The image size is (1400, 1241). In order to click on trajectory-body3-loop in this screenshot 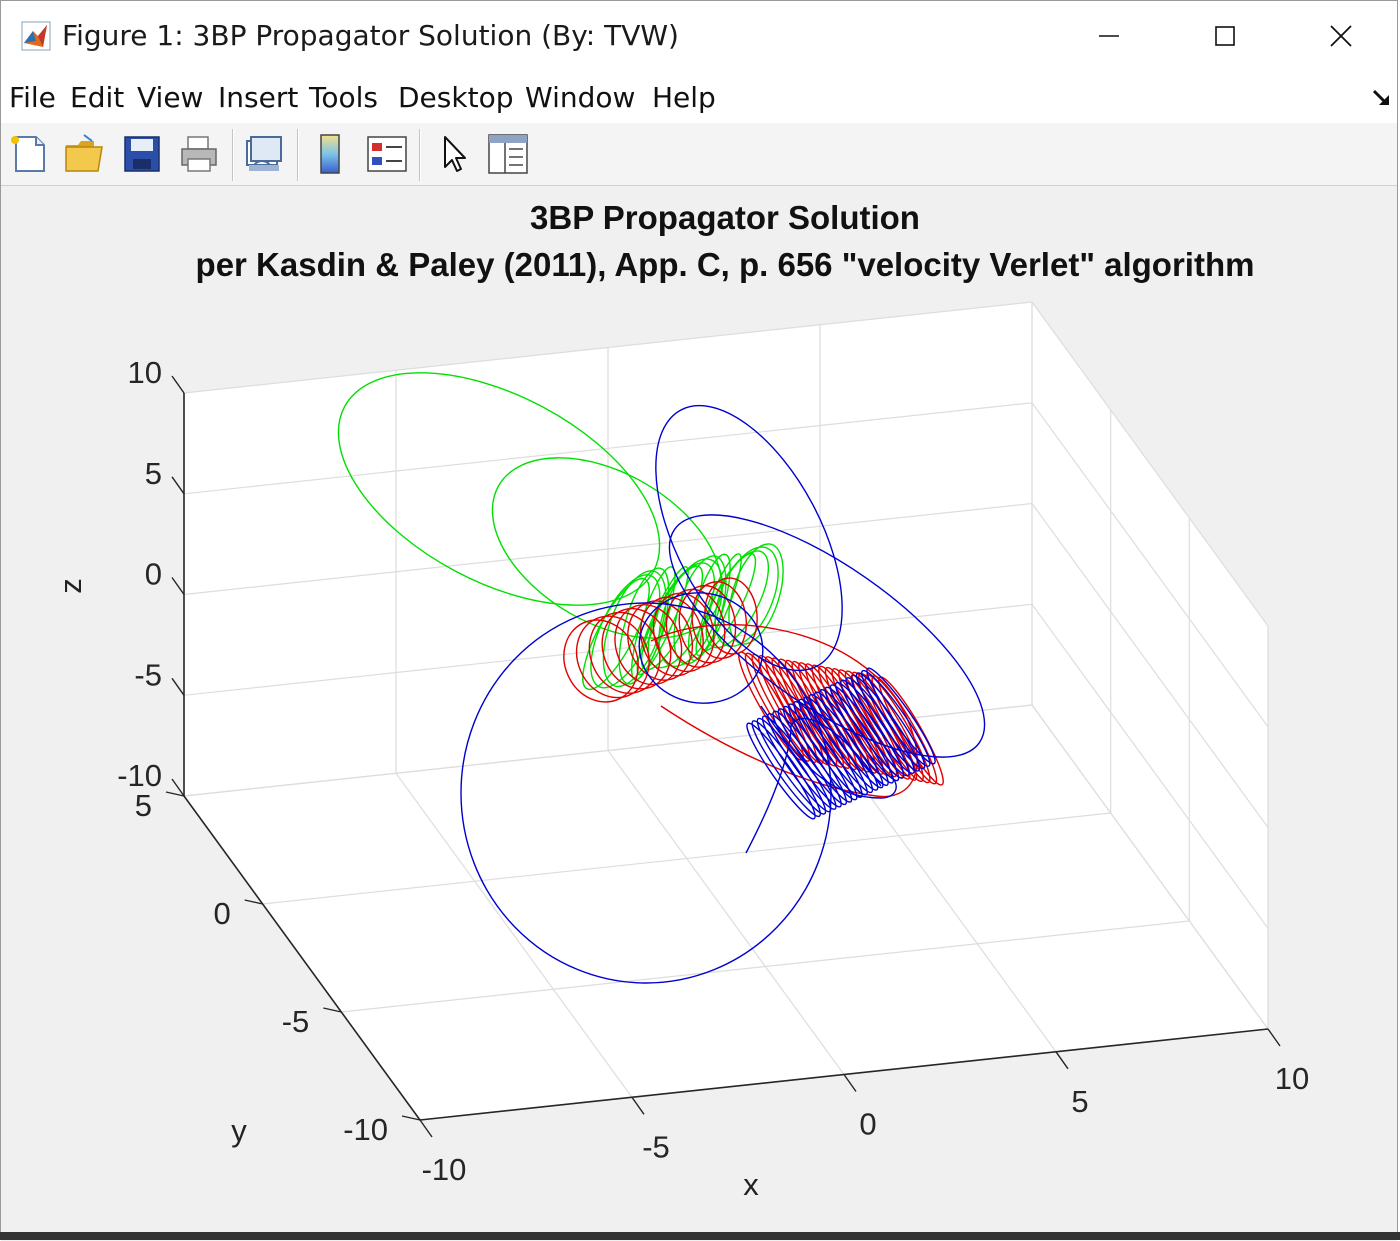, I will do `click(701, 648)`.